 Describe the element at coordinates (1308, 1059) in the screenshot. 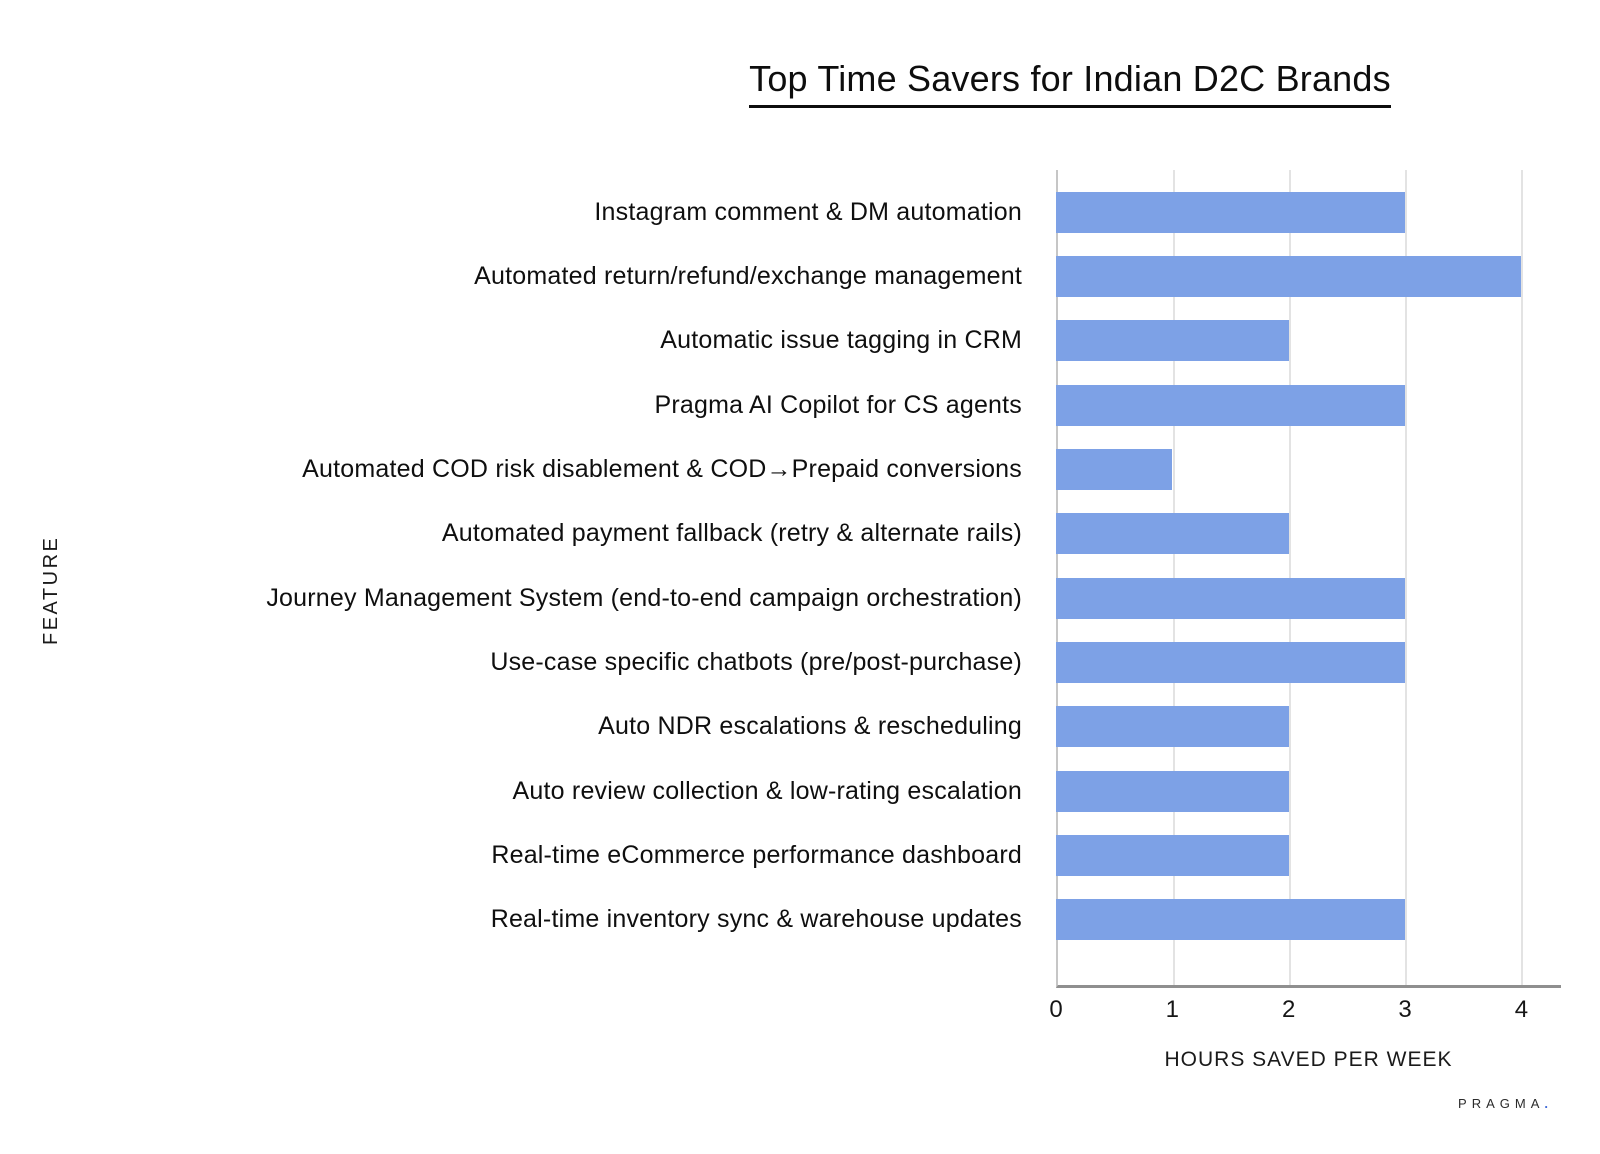

I see `x-axis-title: HOURS SAVED PER WEEK` at that location.